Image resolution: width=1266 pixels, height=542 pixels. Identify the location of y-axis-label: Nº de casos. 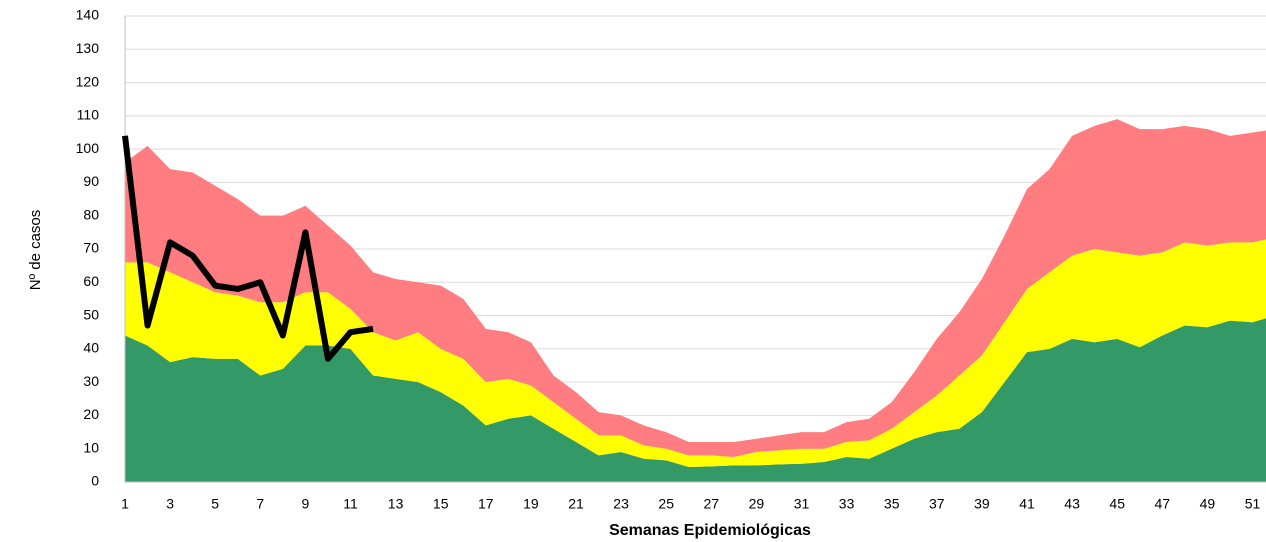
(35, 250).